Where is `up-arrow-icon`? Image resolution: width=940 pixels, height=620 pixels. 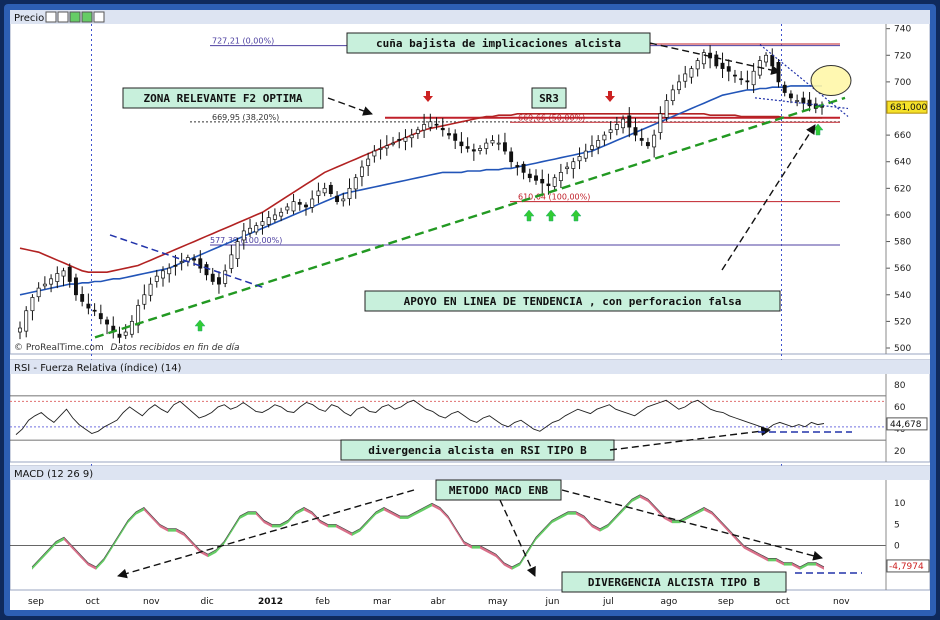 up-arrow-icon is located at coordinates (75, 17).